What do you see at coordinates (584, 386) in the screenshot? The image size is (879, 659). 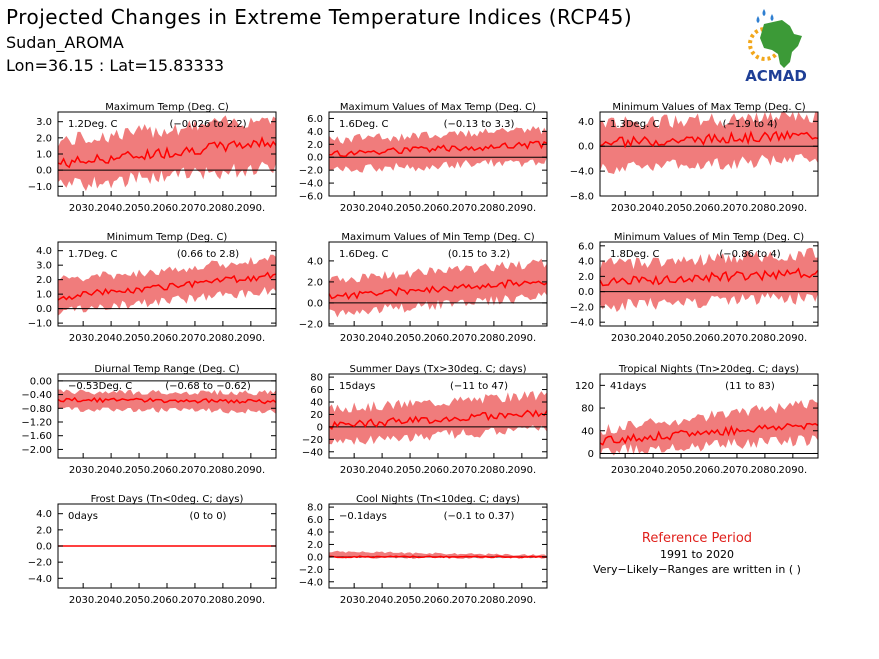 I see `y-tick-label: 120` at bounding box center [584, 386].